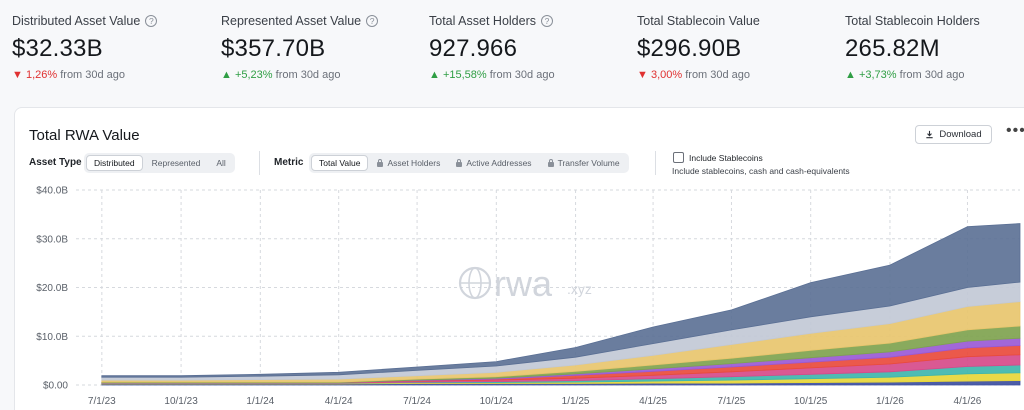  I want to click on stat-label: Total Stablecoin Value, so click(698, 21).